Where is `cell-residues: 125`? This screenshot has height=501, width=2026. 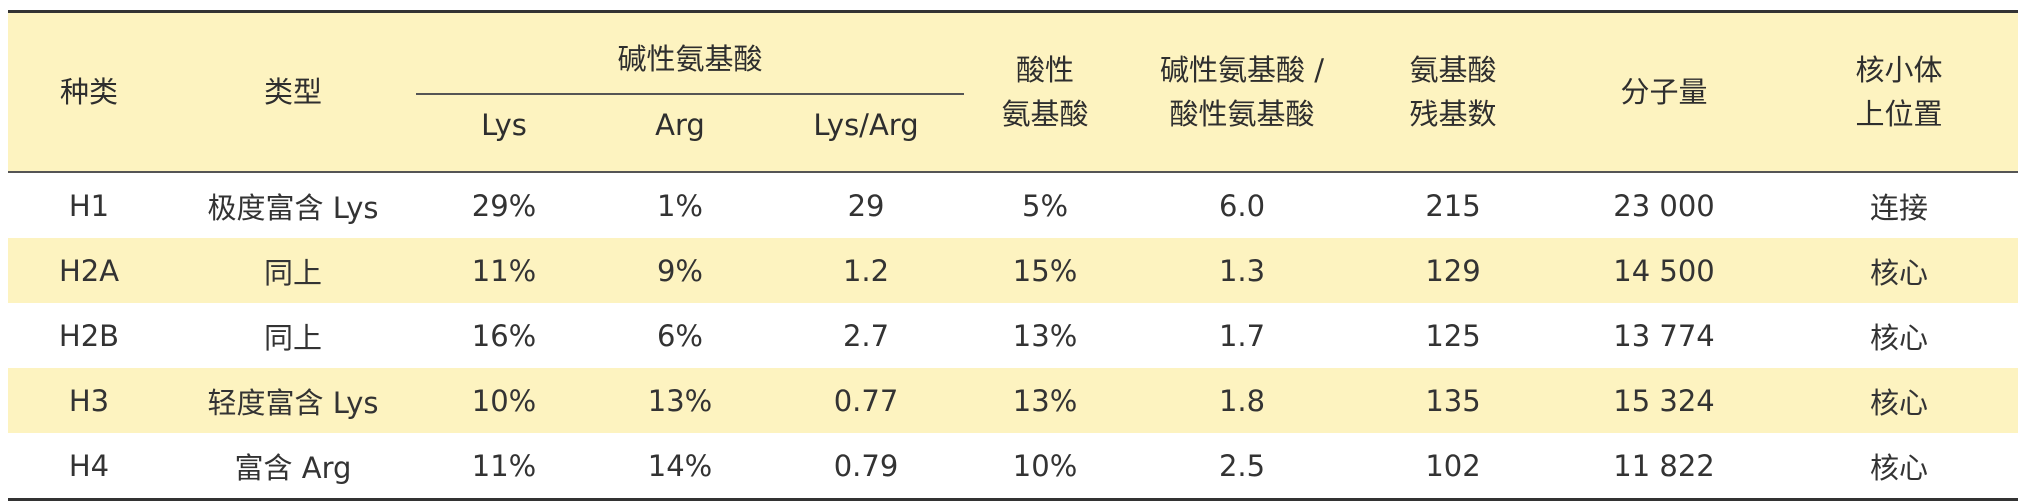
cell-residues: 125 is located at coordinates (1453, 335).